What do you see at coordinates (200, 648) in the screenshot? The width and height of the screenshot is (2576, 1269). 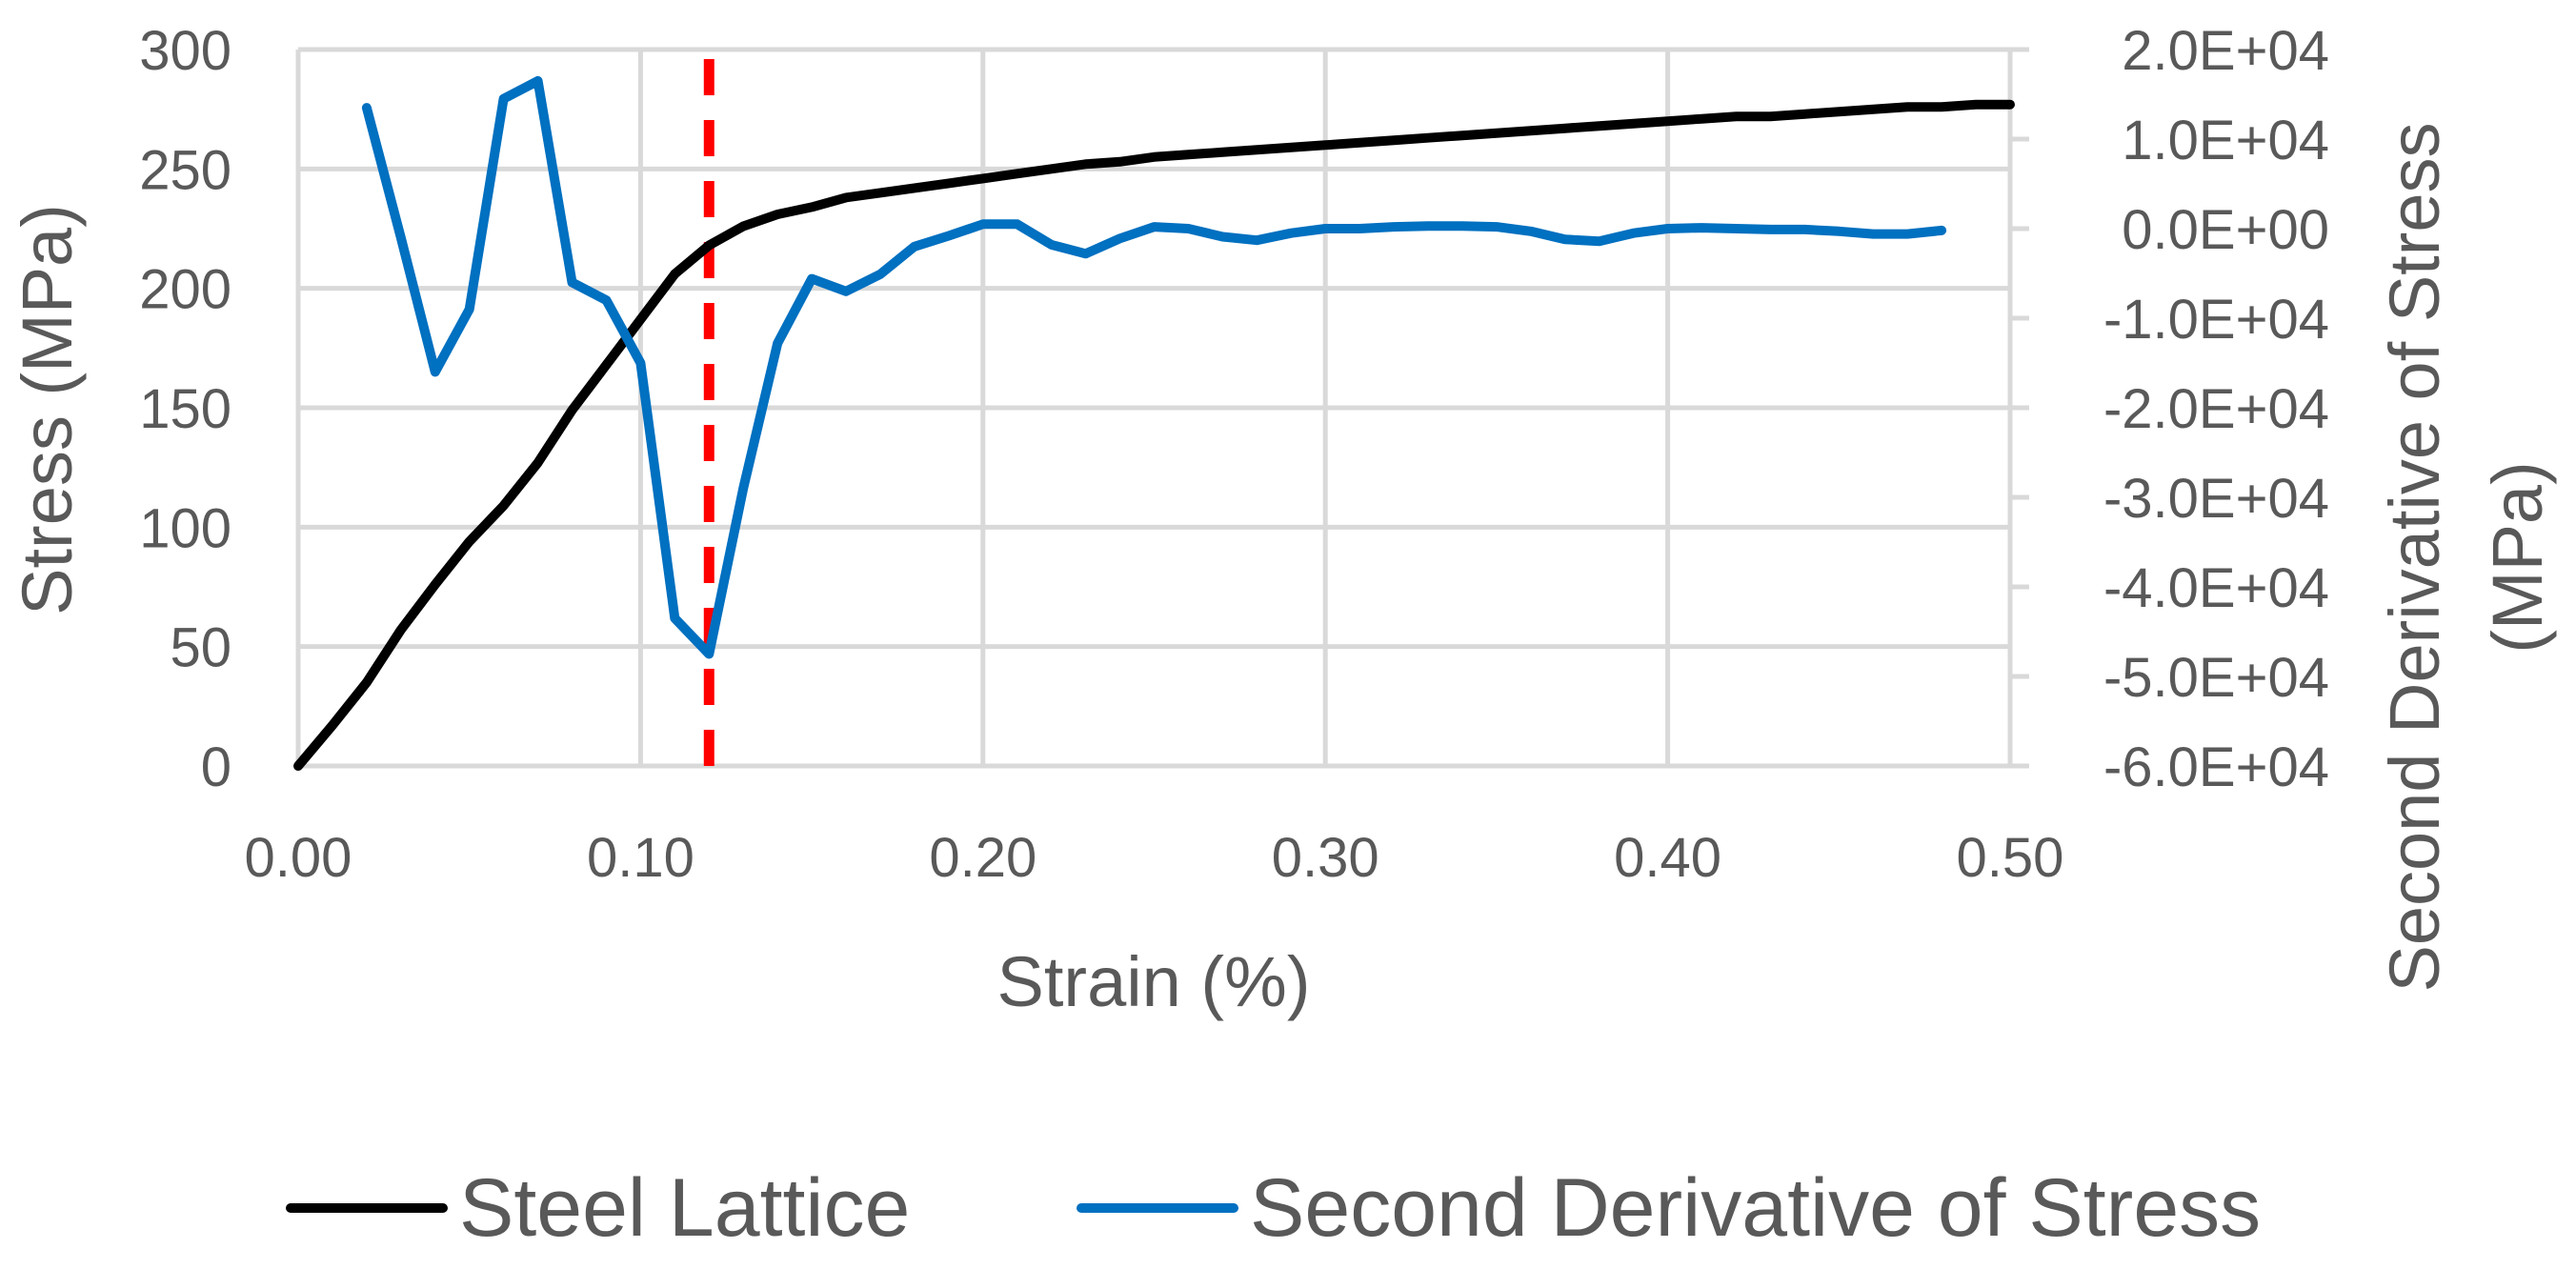 I see `y-tick-label: 50` at bounding box center [200, 648].